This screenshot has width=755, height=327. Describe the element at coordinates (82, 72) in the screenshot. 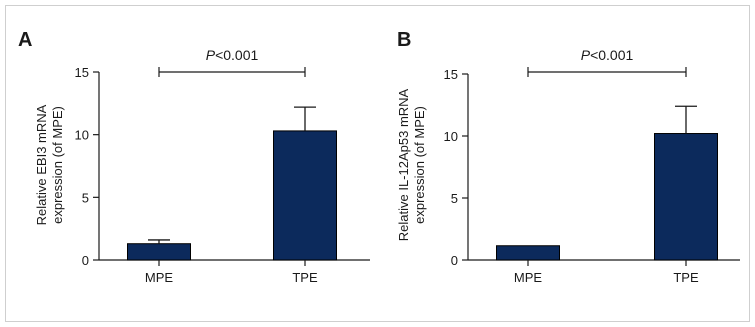

I see `panel-a-ytick-label: 15` at that location.